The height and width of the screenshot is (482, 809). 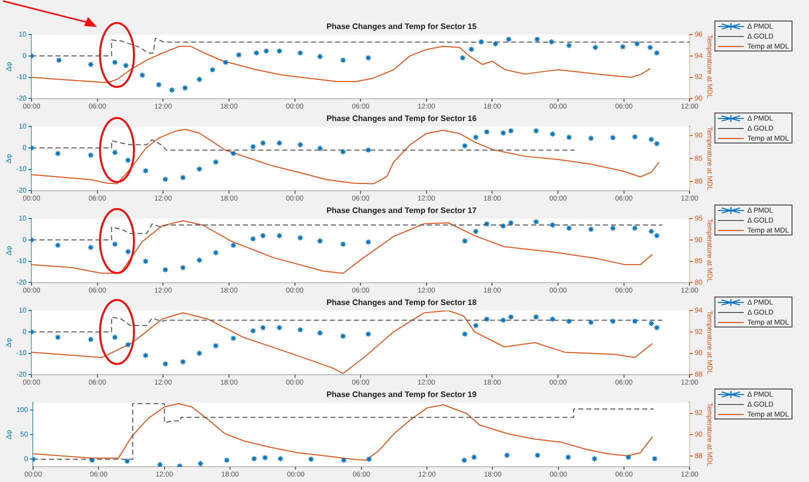 I want to click on chart-title: Phase Changes and Temp for Sector 16, so click(x=402, y=119).